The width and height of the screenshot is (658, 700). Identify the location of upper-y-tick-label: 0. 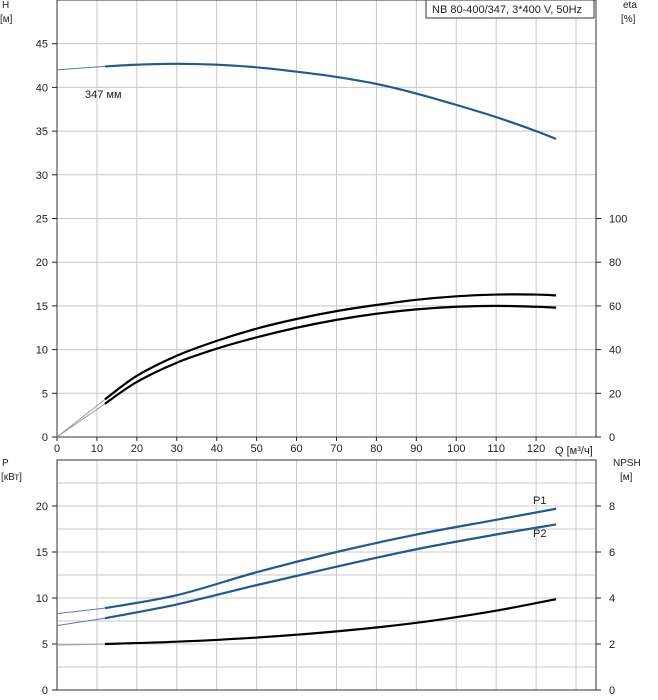
(45, 438).